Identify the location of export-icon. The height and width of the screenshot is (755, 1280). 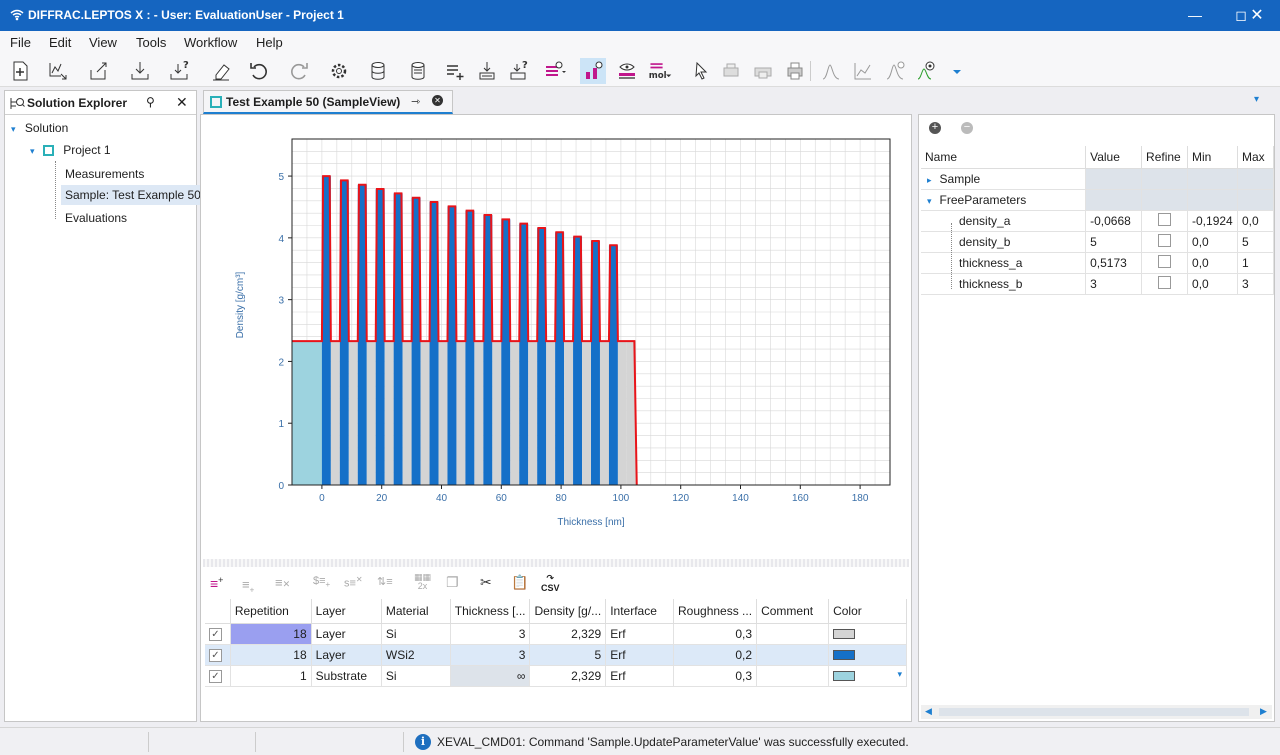
(100, 71).